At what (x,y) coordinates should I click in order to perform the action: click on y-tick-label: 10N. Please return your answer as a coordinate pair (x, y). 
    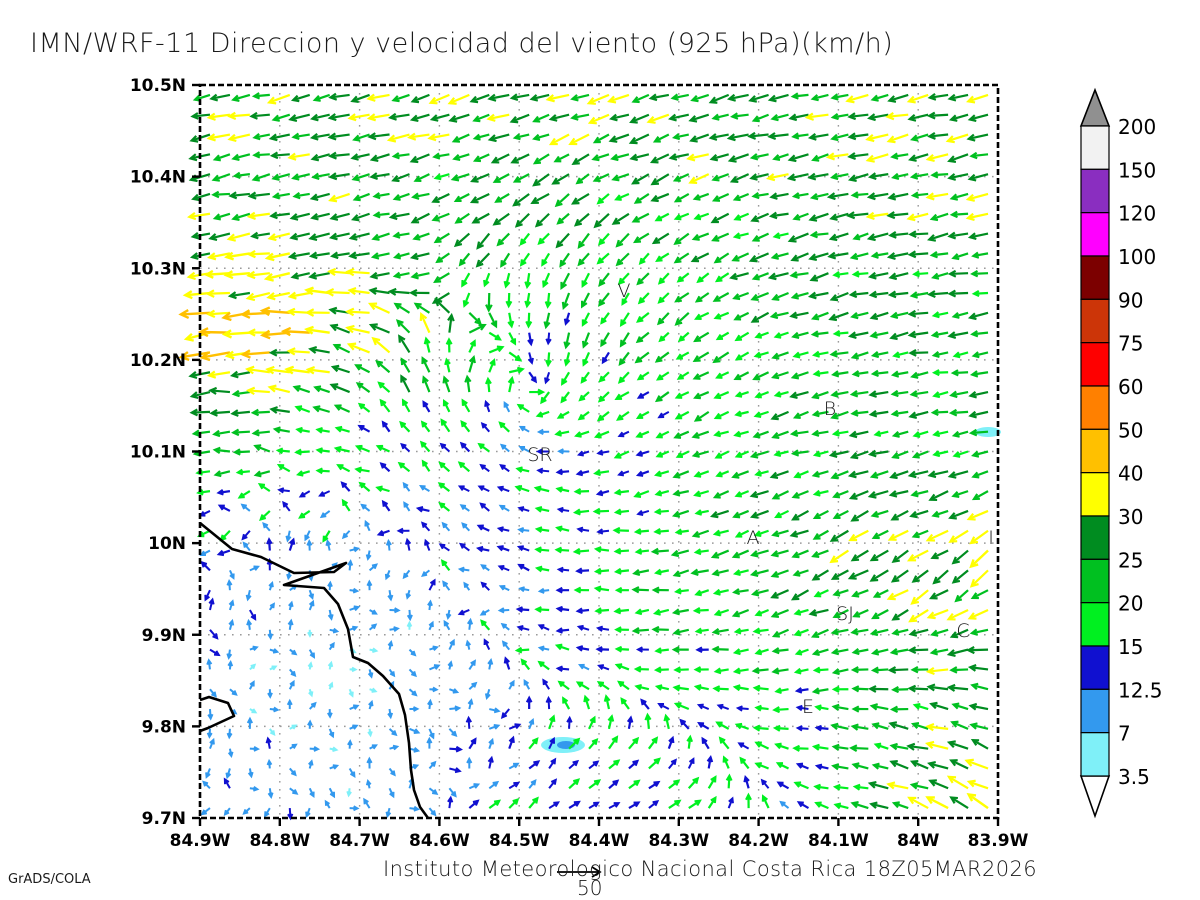
    Looking at the image, I should click on (167, 544).